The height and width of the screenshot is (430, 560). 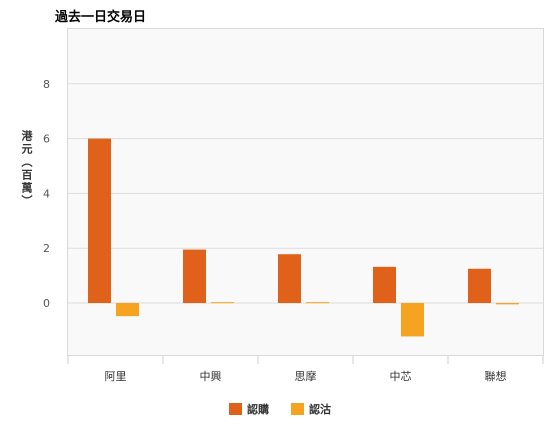 I want to click on legend: 認購 認沽, so click(x=280, y=409).